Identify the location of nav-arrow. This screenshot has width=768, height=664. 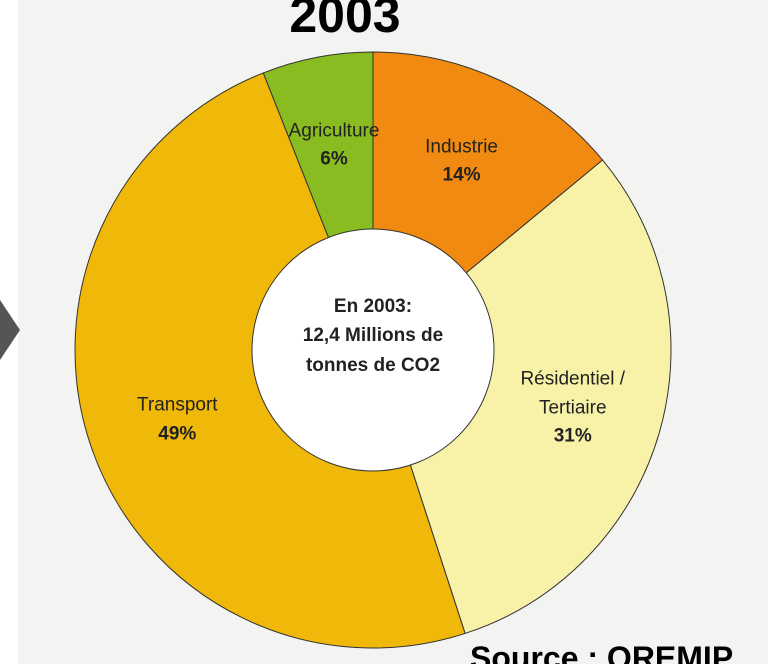
(10, 330).